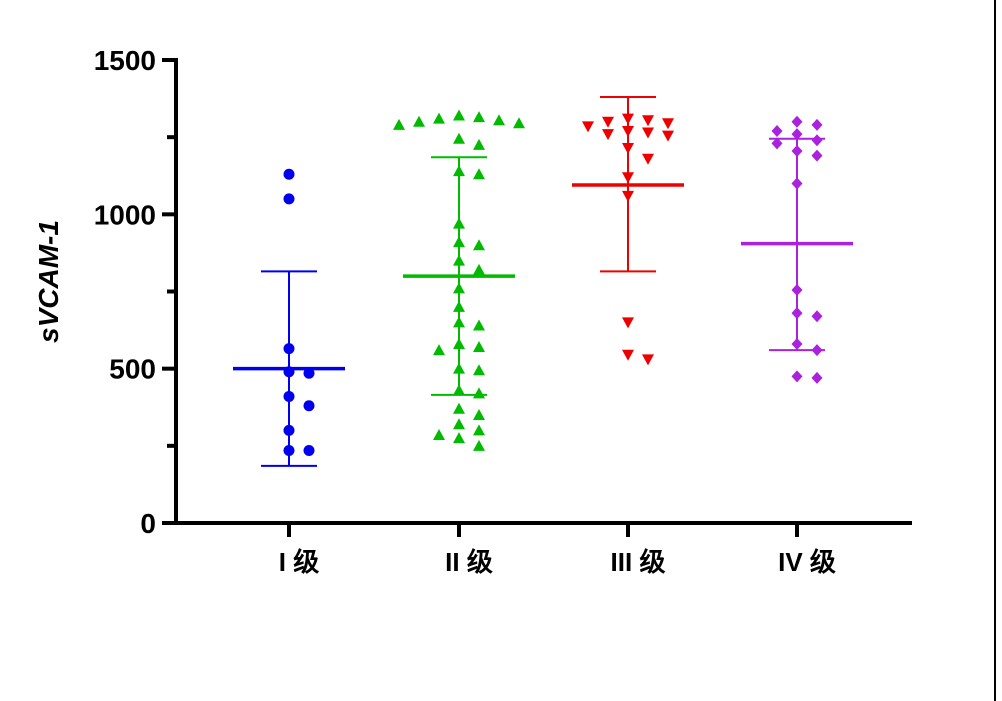 The height and width of the screenshot is (701, 1002). What do you see at coordinates (995, 350) in the screenshot?
I see `right-border-line` at bounding box center [995, 350].